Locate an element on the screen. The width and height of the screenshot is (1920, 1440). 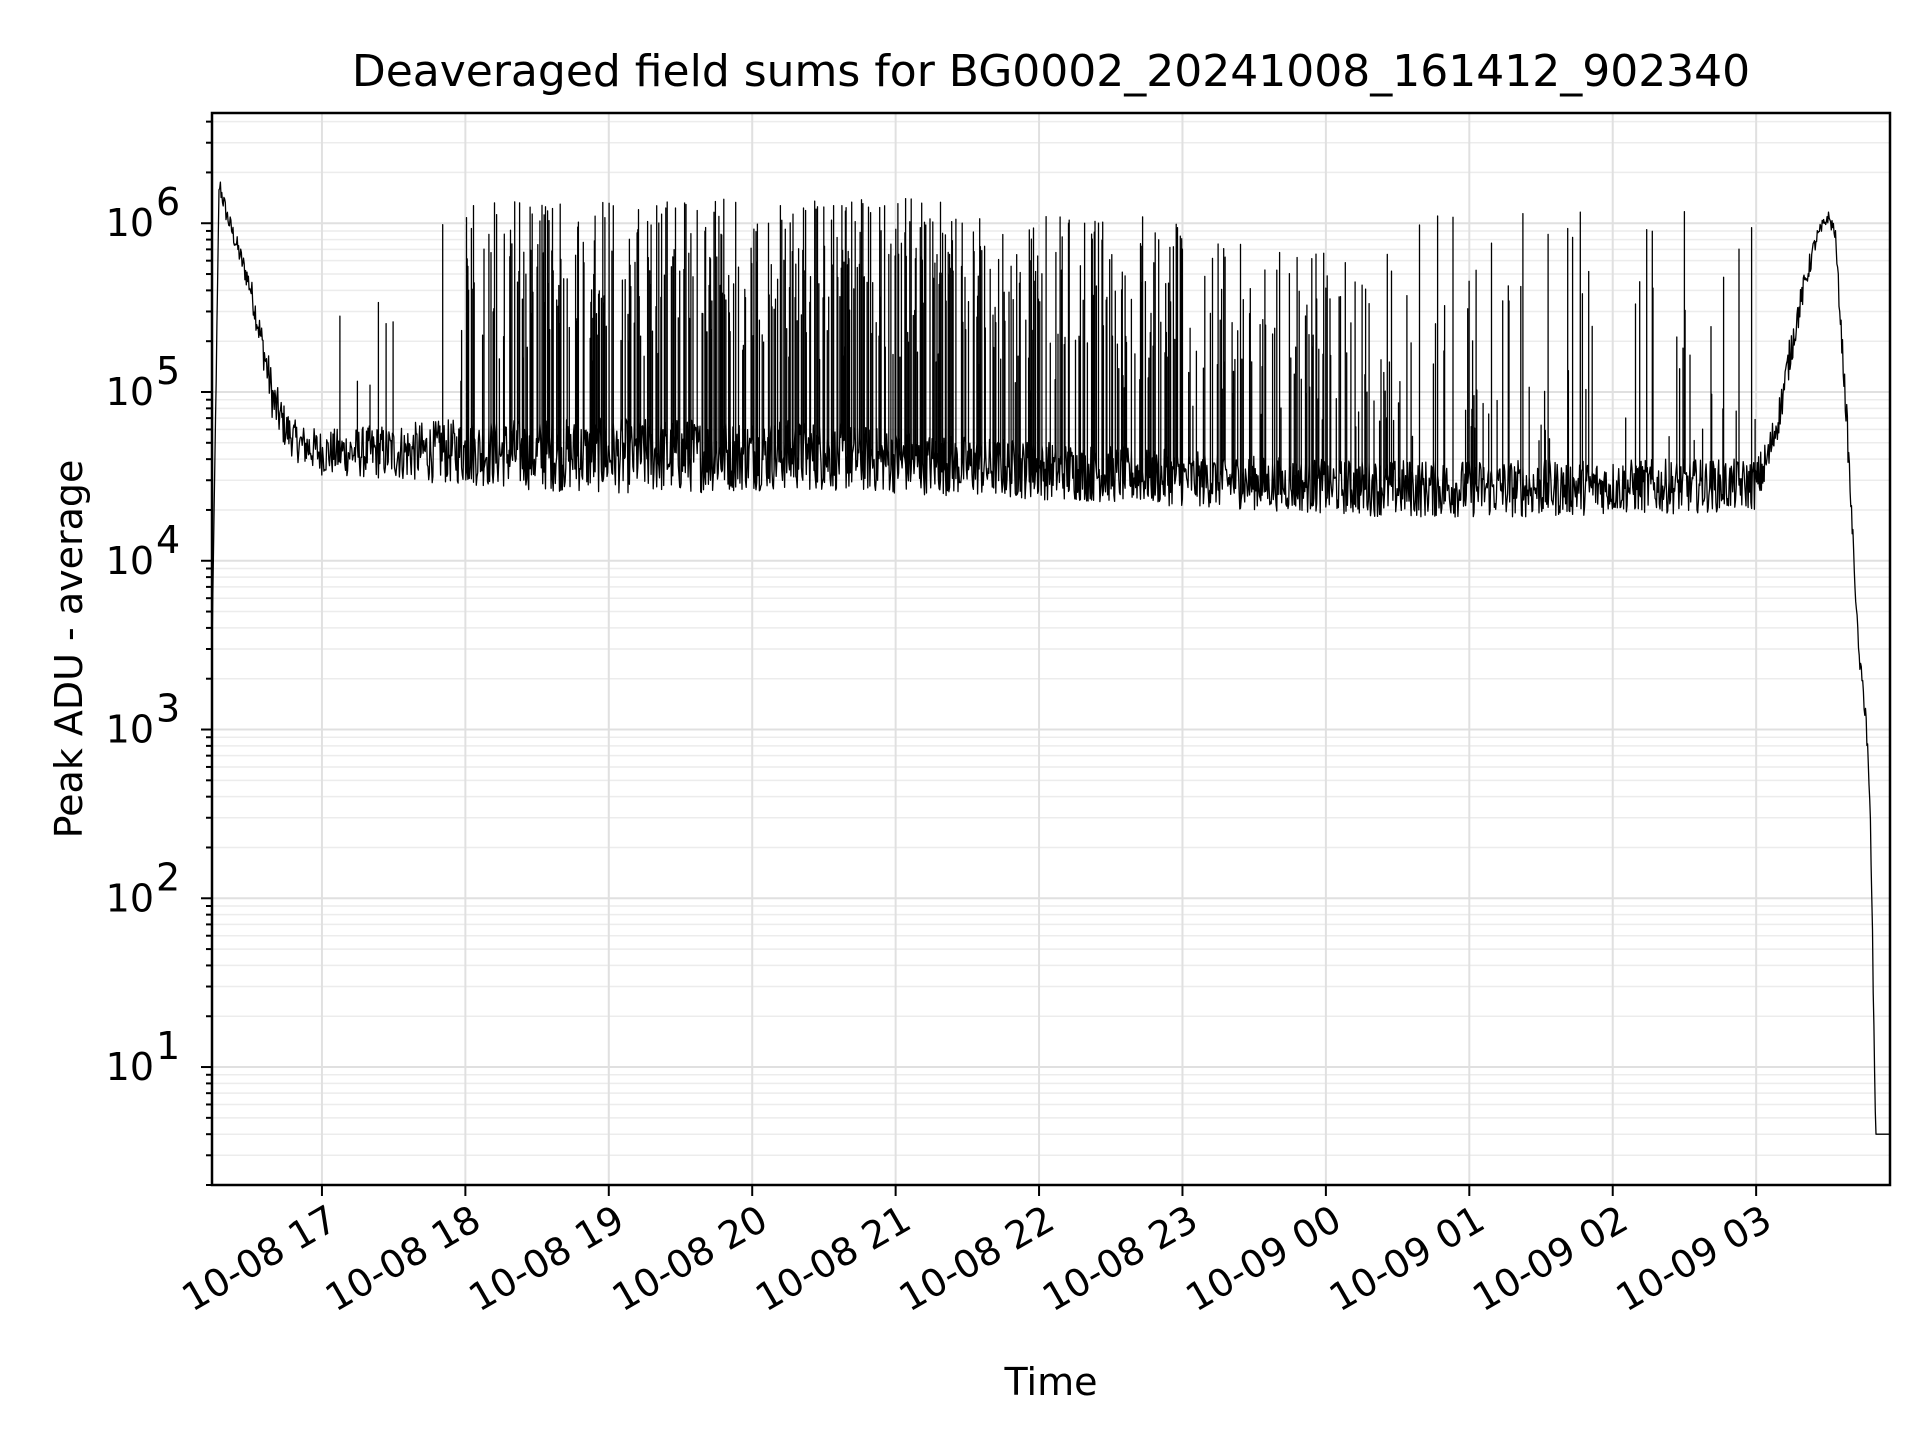
y-tick-exponent: 5 is located at coordinates (168, 371).